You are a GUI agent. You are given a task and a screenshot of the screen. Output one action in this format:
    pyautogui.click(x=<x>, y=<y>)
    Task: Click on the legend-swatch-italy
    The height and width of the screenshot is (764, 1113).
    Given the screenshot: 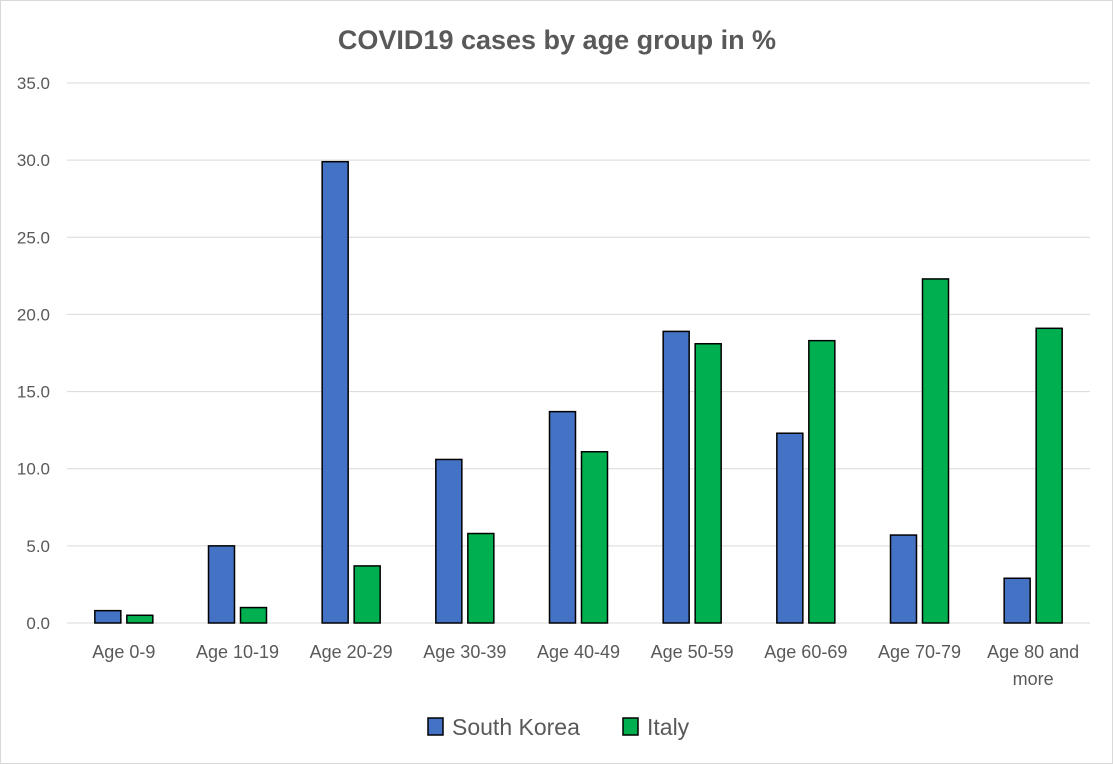 What is the action you would take?
    pyautogui.click(x=630, y=726)
    